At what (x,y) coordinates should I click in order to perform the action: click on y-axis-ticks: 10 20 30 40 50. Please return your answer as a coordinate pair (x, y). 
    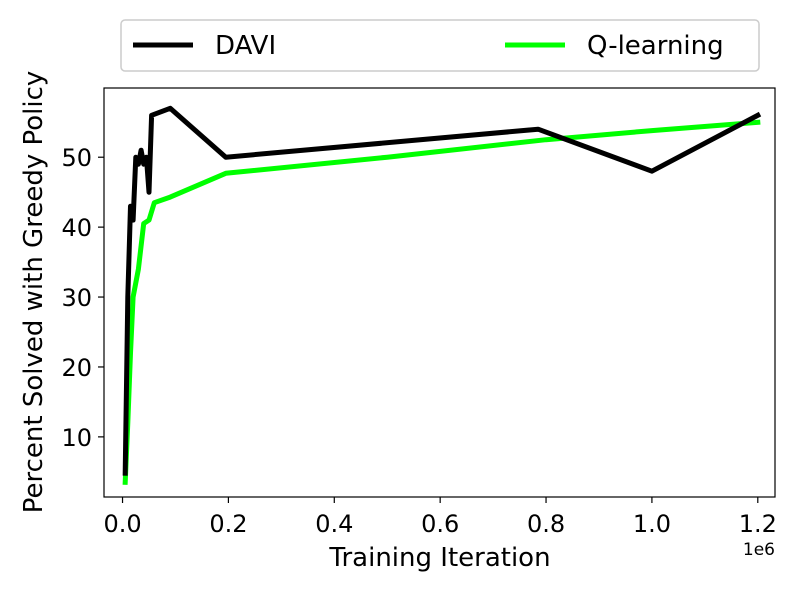
    Looking at the image, I should click on (82, 298).